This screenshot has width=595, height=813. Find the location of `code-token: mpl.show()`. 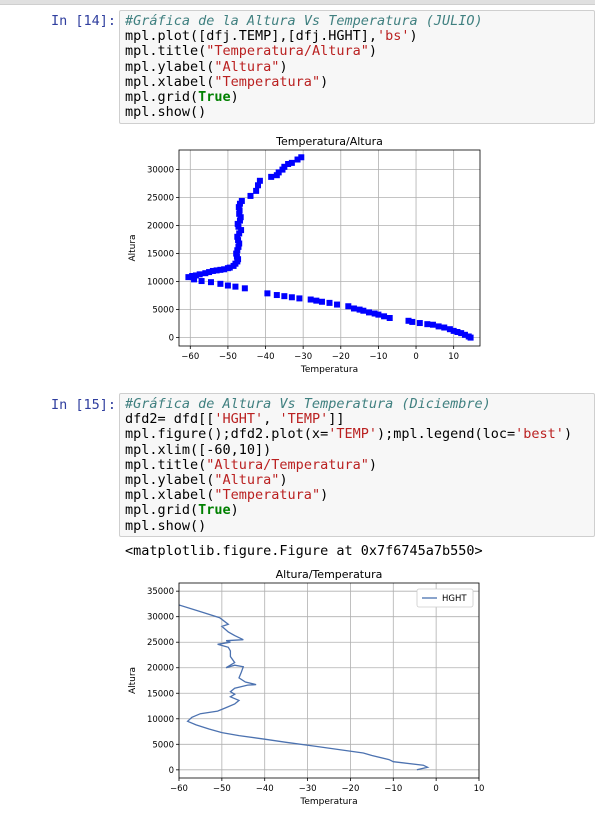

code-token: mpl.show() is located at coordinates (166, 525).